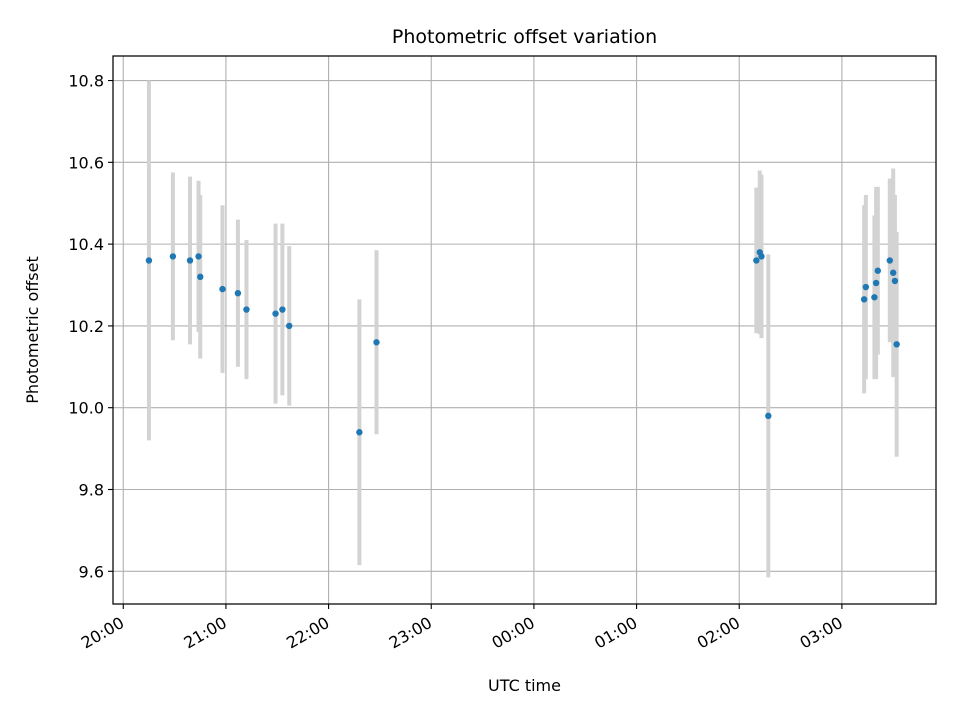 The width and height of the screenshot is (960, 720). What do you see at coordinates (86, 162) in the screenshot?
I see `y-tick-label: 10.6` at bounding box center [86, 162].